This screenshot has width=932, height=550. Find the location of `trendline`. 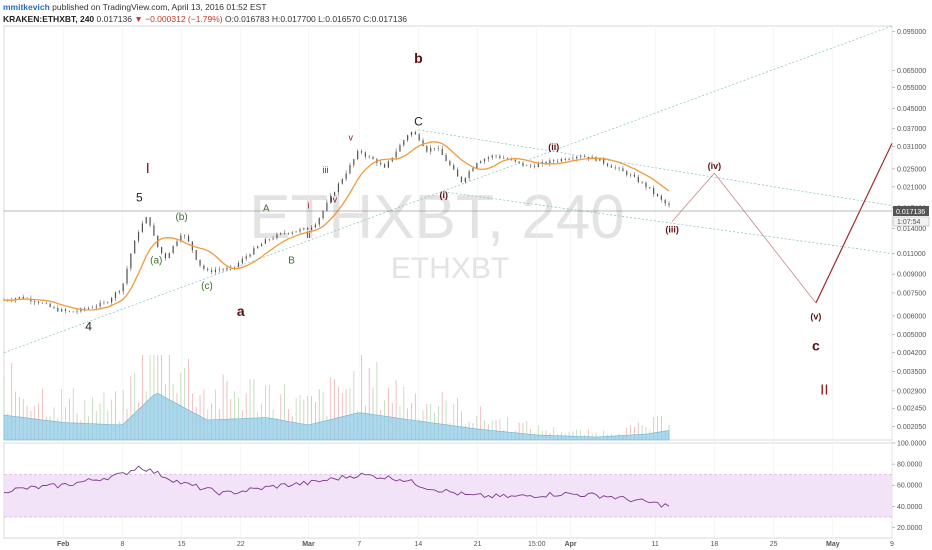

trendline is located at coordinates (668, 222).